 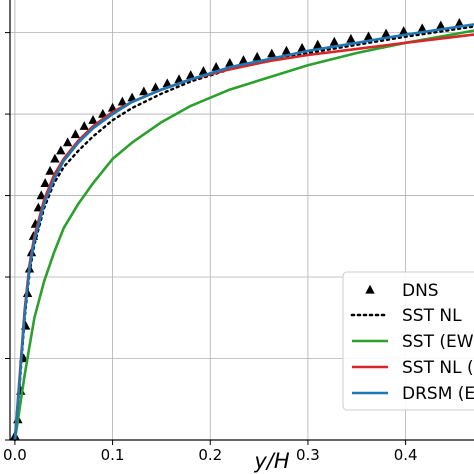 I want to click on legend-label: DNS, so click(x=420, y=291).